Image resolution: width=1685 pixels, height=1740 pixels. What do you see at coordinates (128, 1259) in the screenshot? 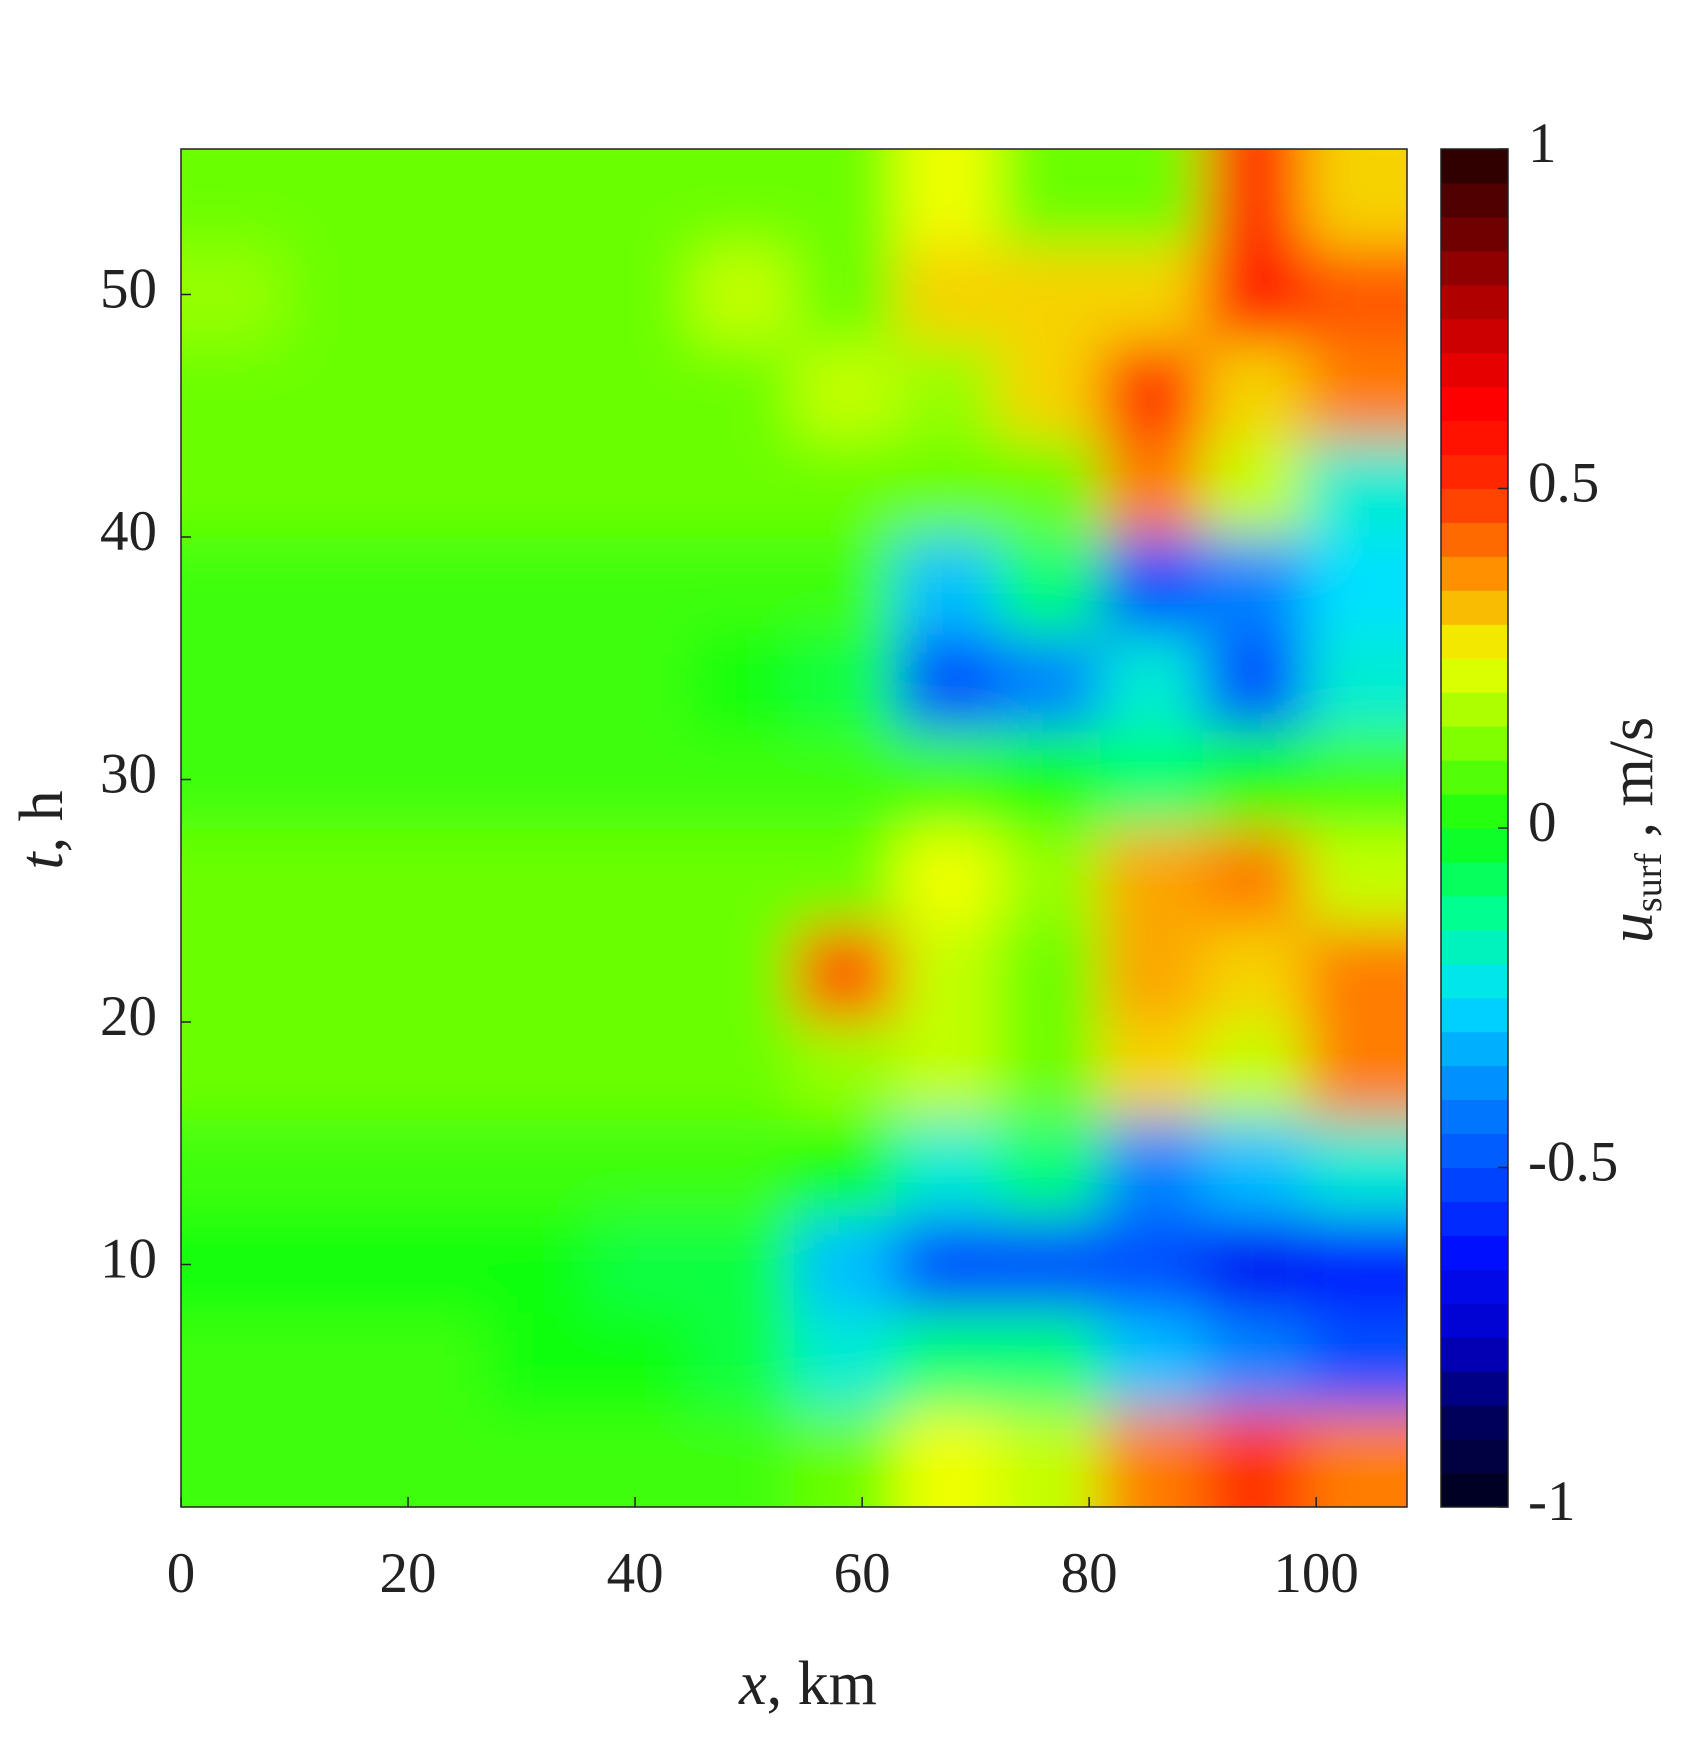
I see `y-tick-label: 10` at bounding box center [128, 1259].